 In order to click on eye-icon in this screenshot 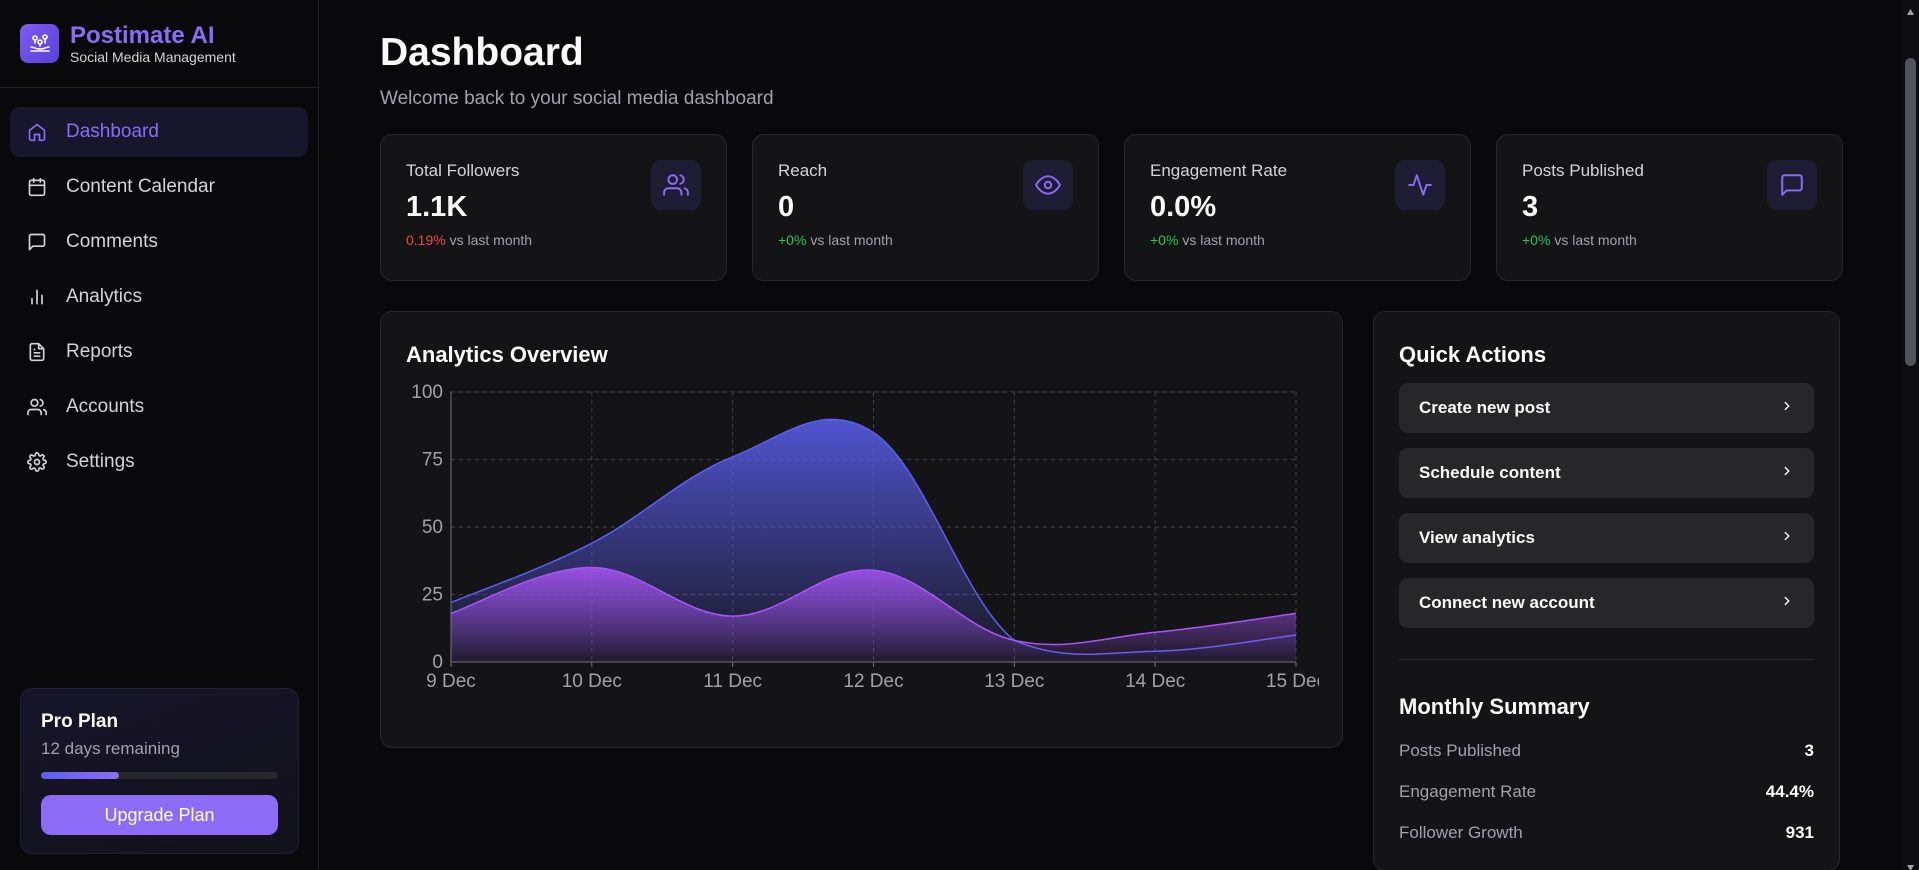, I will do `click(1048, 185)`.